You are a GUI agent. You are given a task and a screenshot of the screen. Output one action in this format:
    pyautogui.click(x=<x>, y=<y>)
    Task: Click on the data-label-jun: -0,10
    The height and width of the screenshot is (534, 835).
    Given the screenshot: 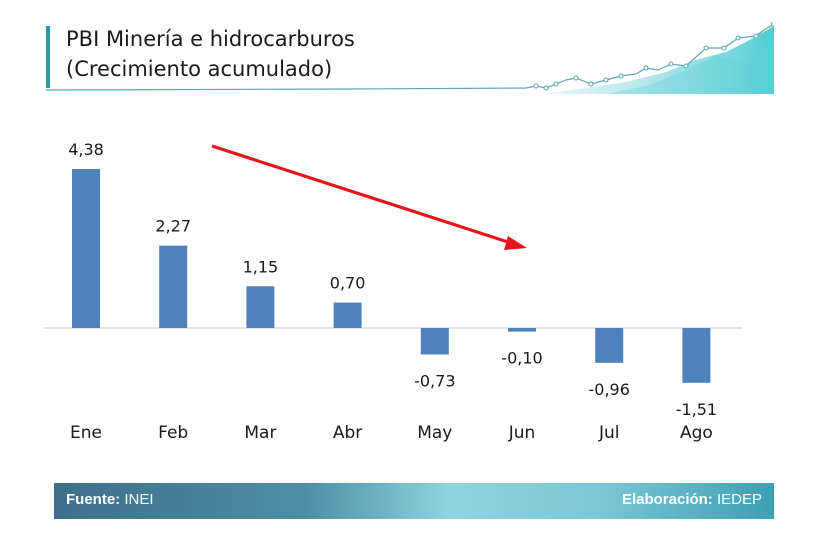 What is the action you would take?
    pyautogui.click(x=521, y=358)
    